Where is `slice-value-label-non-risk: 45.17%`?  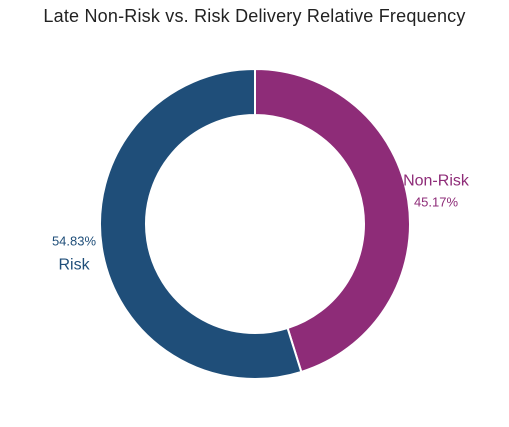
slice-value-label-non-risk: 45.17% is located at coordinates (436, 202).